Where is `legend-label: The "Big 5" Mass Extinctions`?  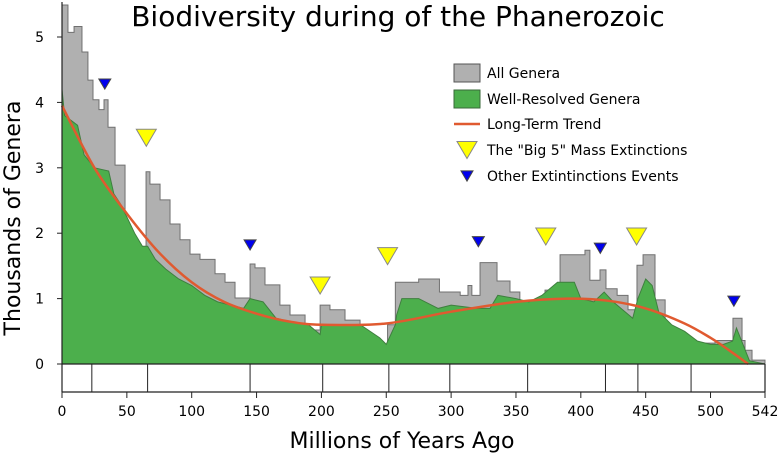
legend-label: The "Big 5" Mass Extinctions is located at coordinates (586, 151).